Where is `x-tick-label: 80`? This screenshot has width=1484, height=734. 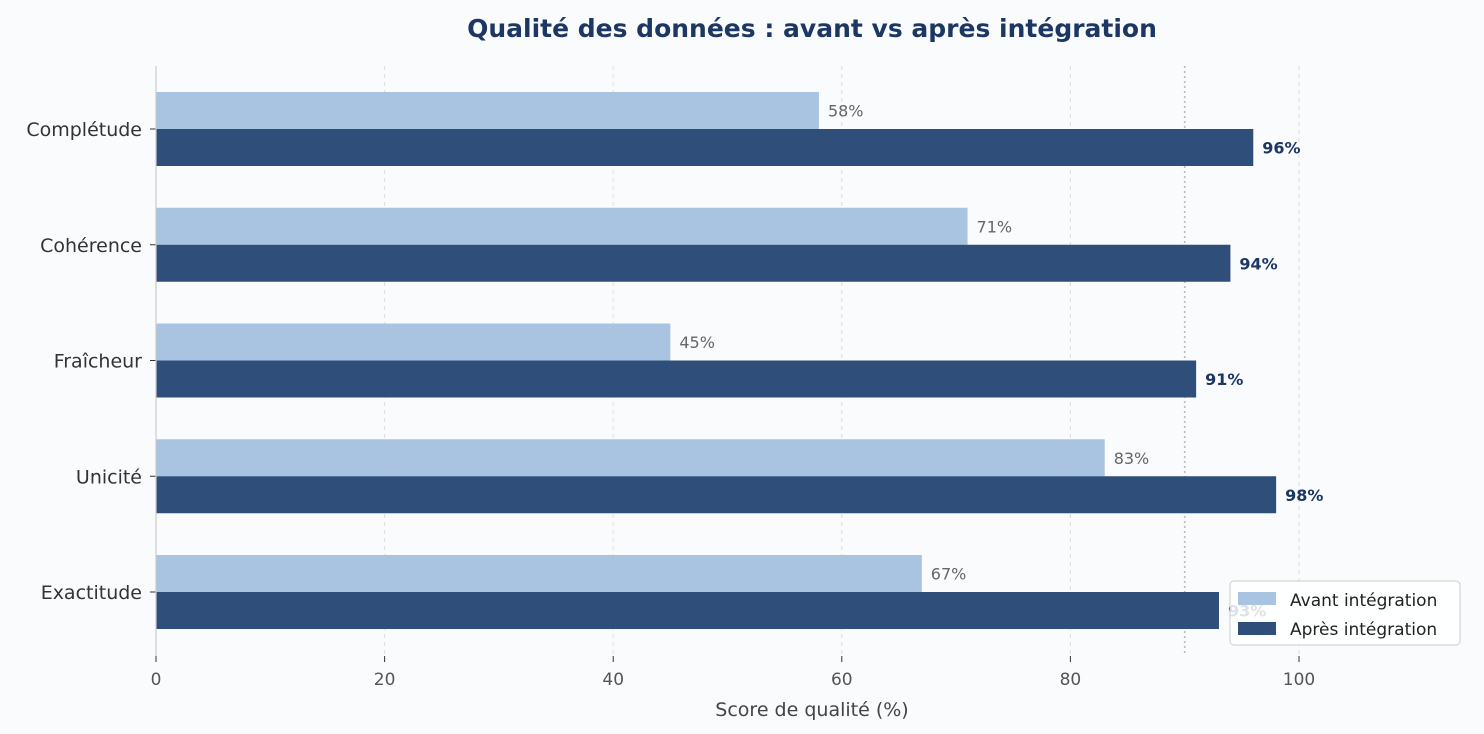
x-tick-label: 80 is located at coordinates (1071, 680).